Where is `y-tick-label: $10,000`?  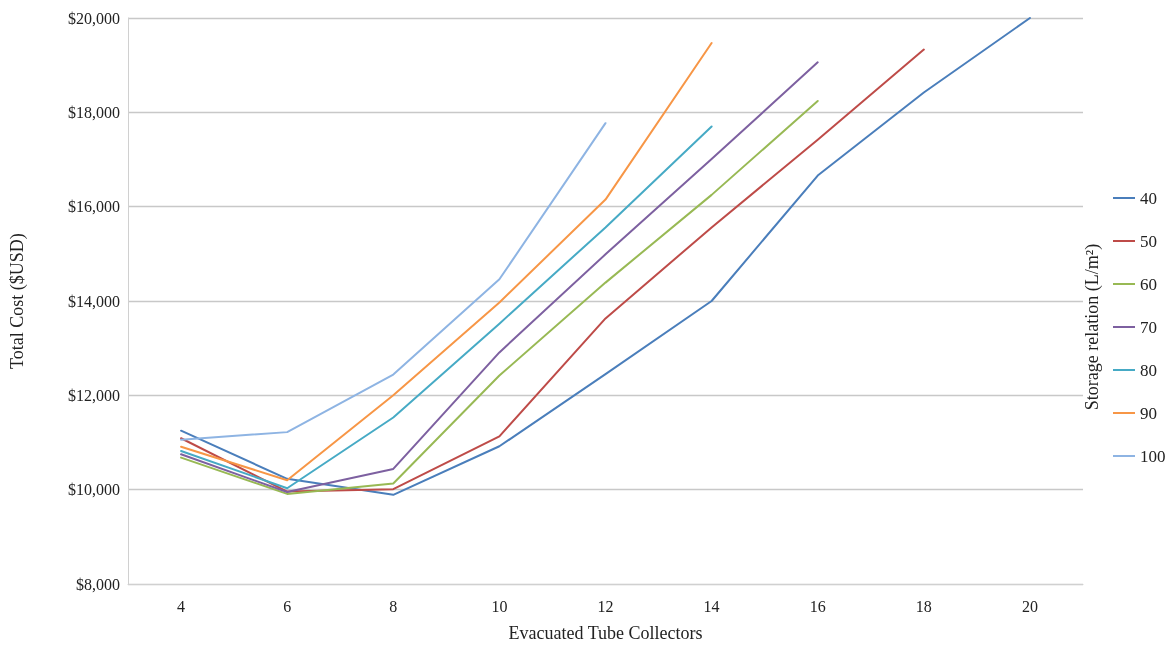 y-tick-label: $10,000 is located at coordinates (94, 490).